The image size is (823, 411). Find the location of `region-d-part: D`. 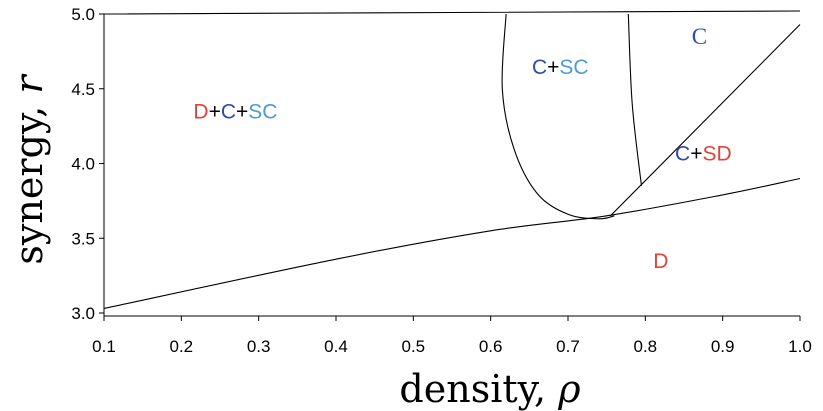

region-d-part: D is located at coordinates (660, 261).